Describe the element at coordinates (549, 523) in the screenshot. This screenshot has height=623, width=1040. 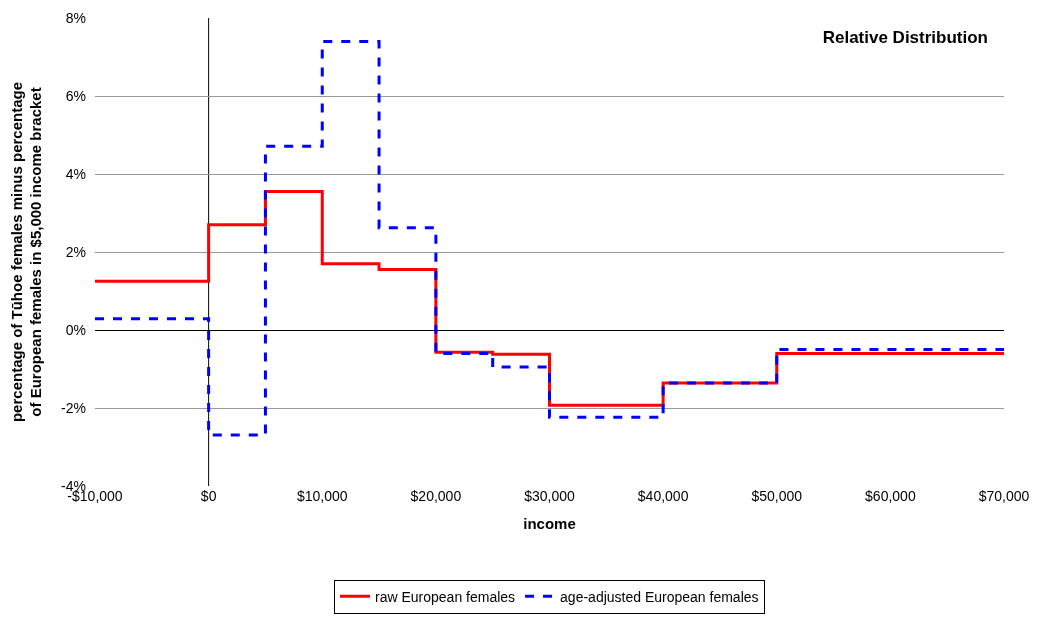
I see `x-axis-title: income` at that location.